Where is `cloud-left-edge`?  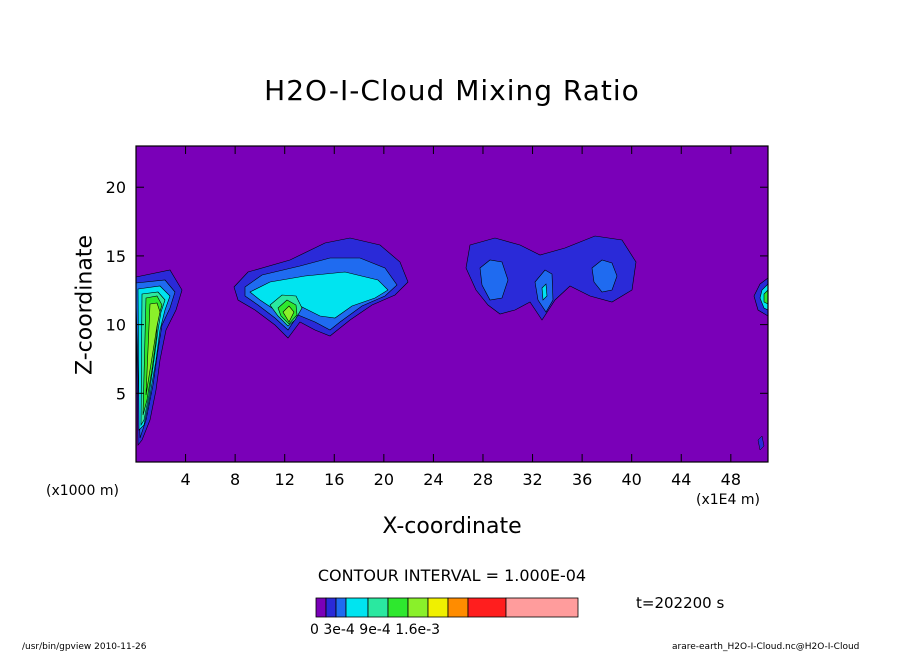 cloud-left-edge is located at coordinates (159, 357).